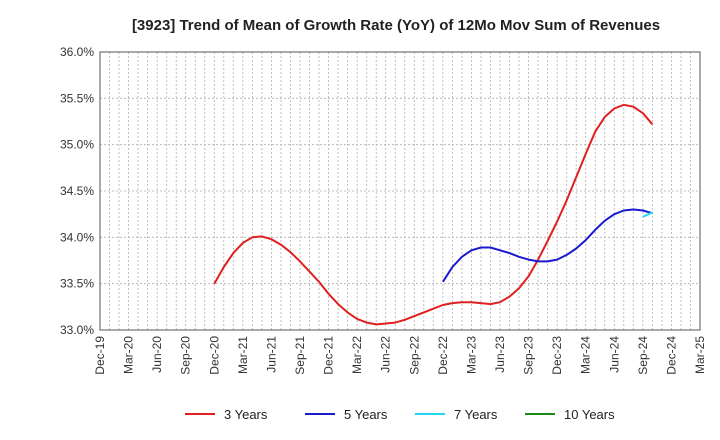 Image resolution: width=720 pixels, height=440 pixels. Describe the element at coordinates (386, 354) in the screenshot. I see `x-tick-label: Jun-22` at that location.